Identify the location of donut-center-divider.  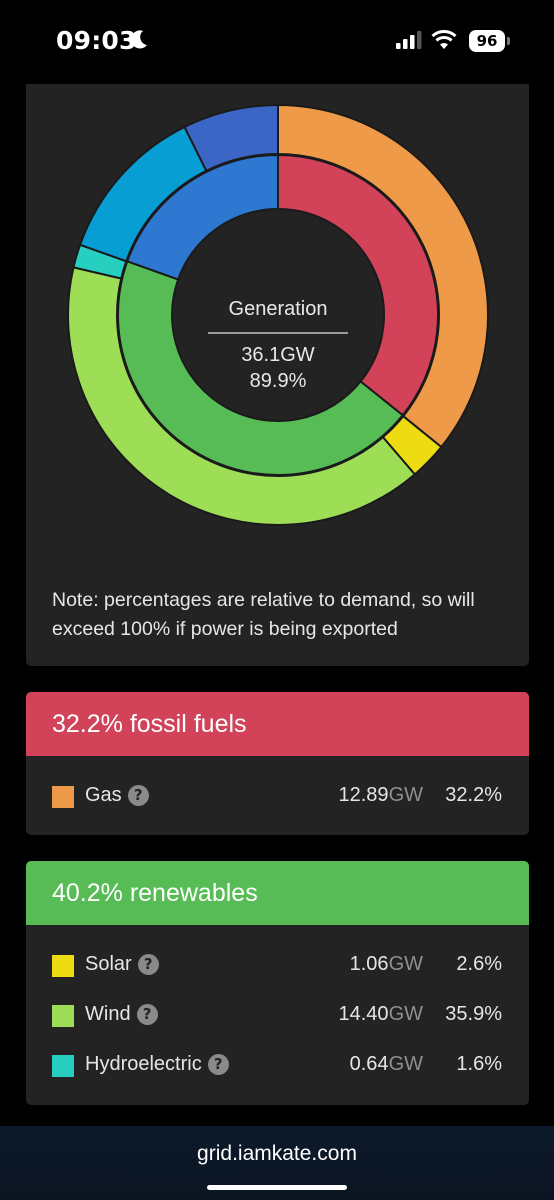
(278, 333).